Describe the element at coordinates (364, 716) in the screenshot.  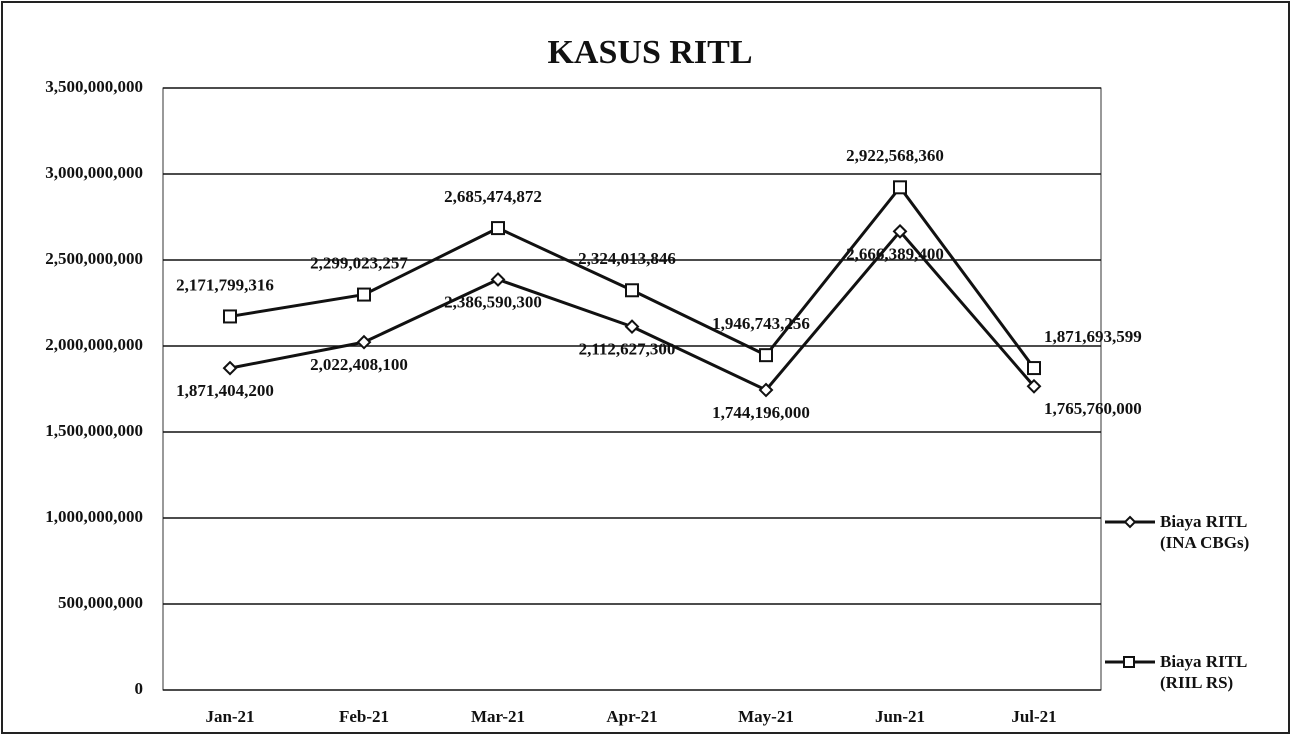
I see `x-tick-label: Feb-21` at that location.